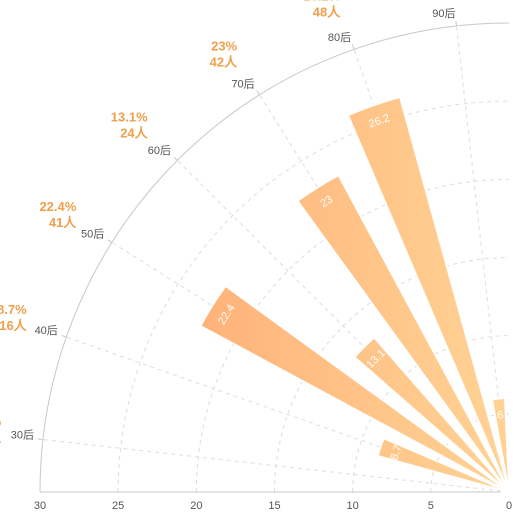  I want to click on category-label: 60后, so click(159, 150).